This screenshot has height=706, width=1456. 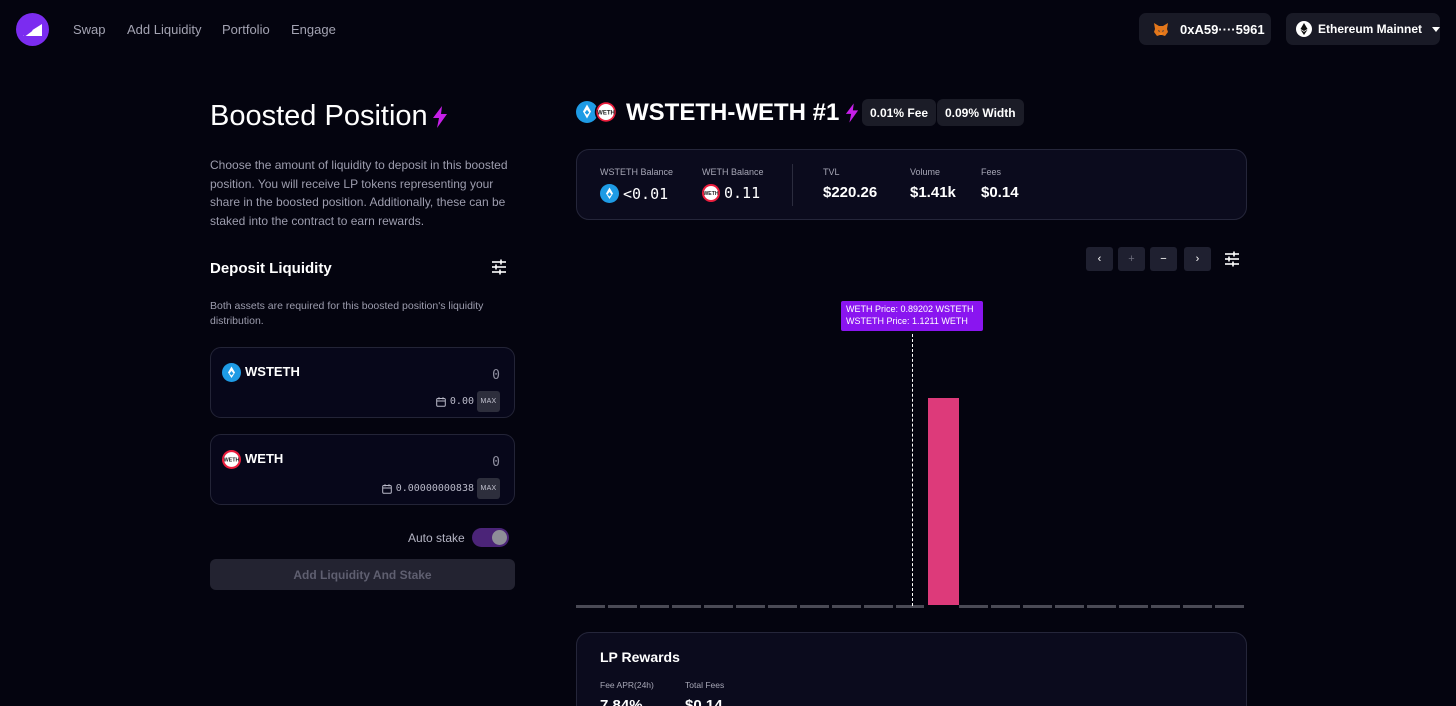 I want to click on wsteth-balance-value: 0.00, so click(x=461, y=401).